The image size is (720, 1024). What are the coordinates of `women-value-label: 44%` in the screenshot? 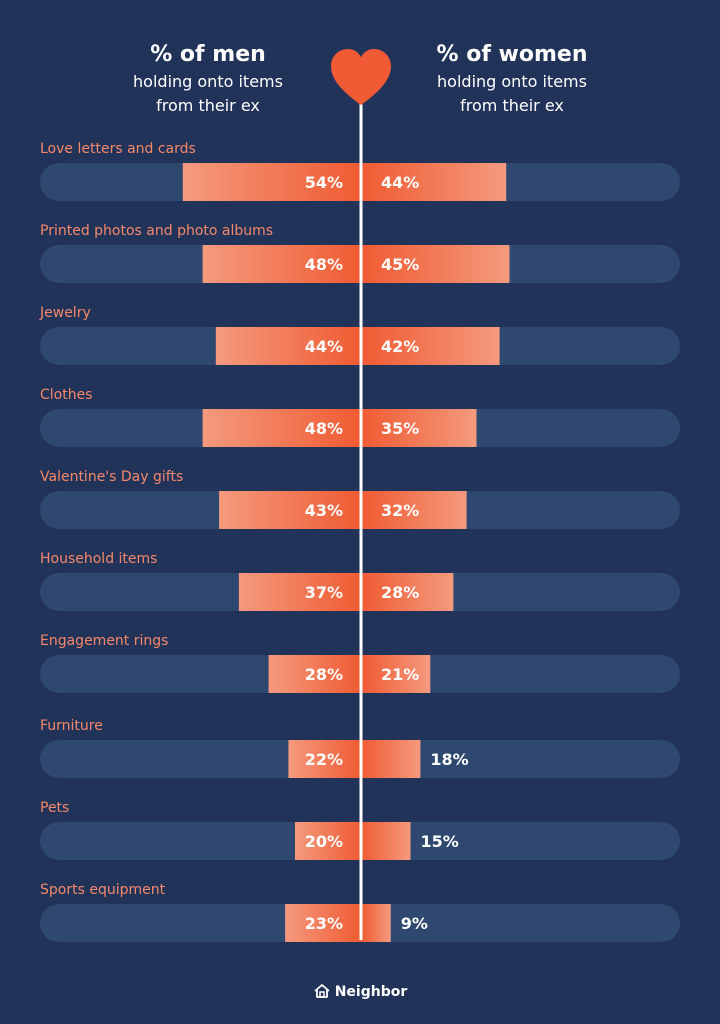 It's located at (400, 182).